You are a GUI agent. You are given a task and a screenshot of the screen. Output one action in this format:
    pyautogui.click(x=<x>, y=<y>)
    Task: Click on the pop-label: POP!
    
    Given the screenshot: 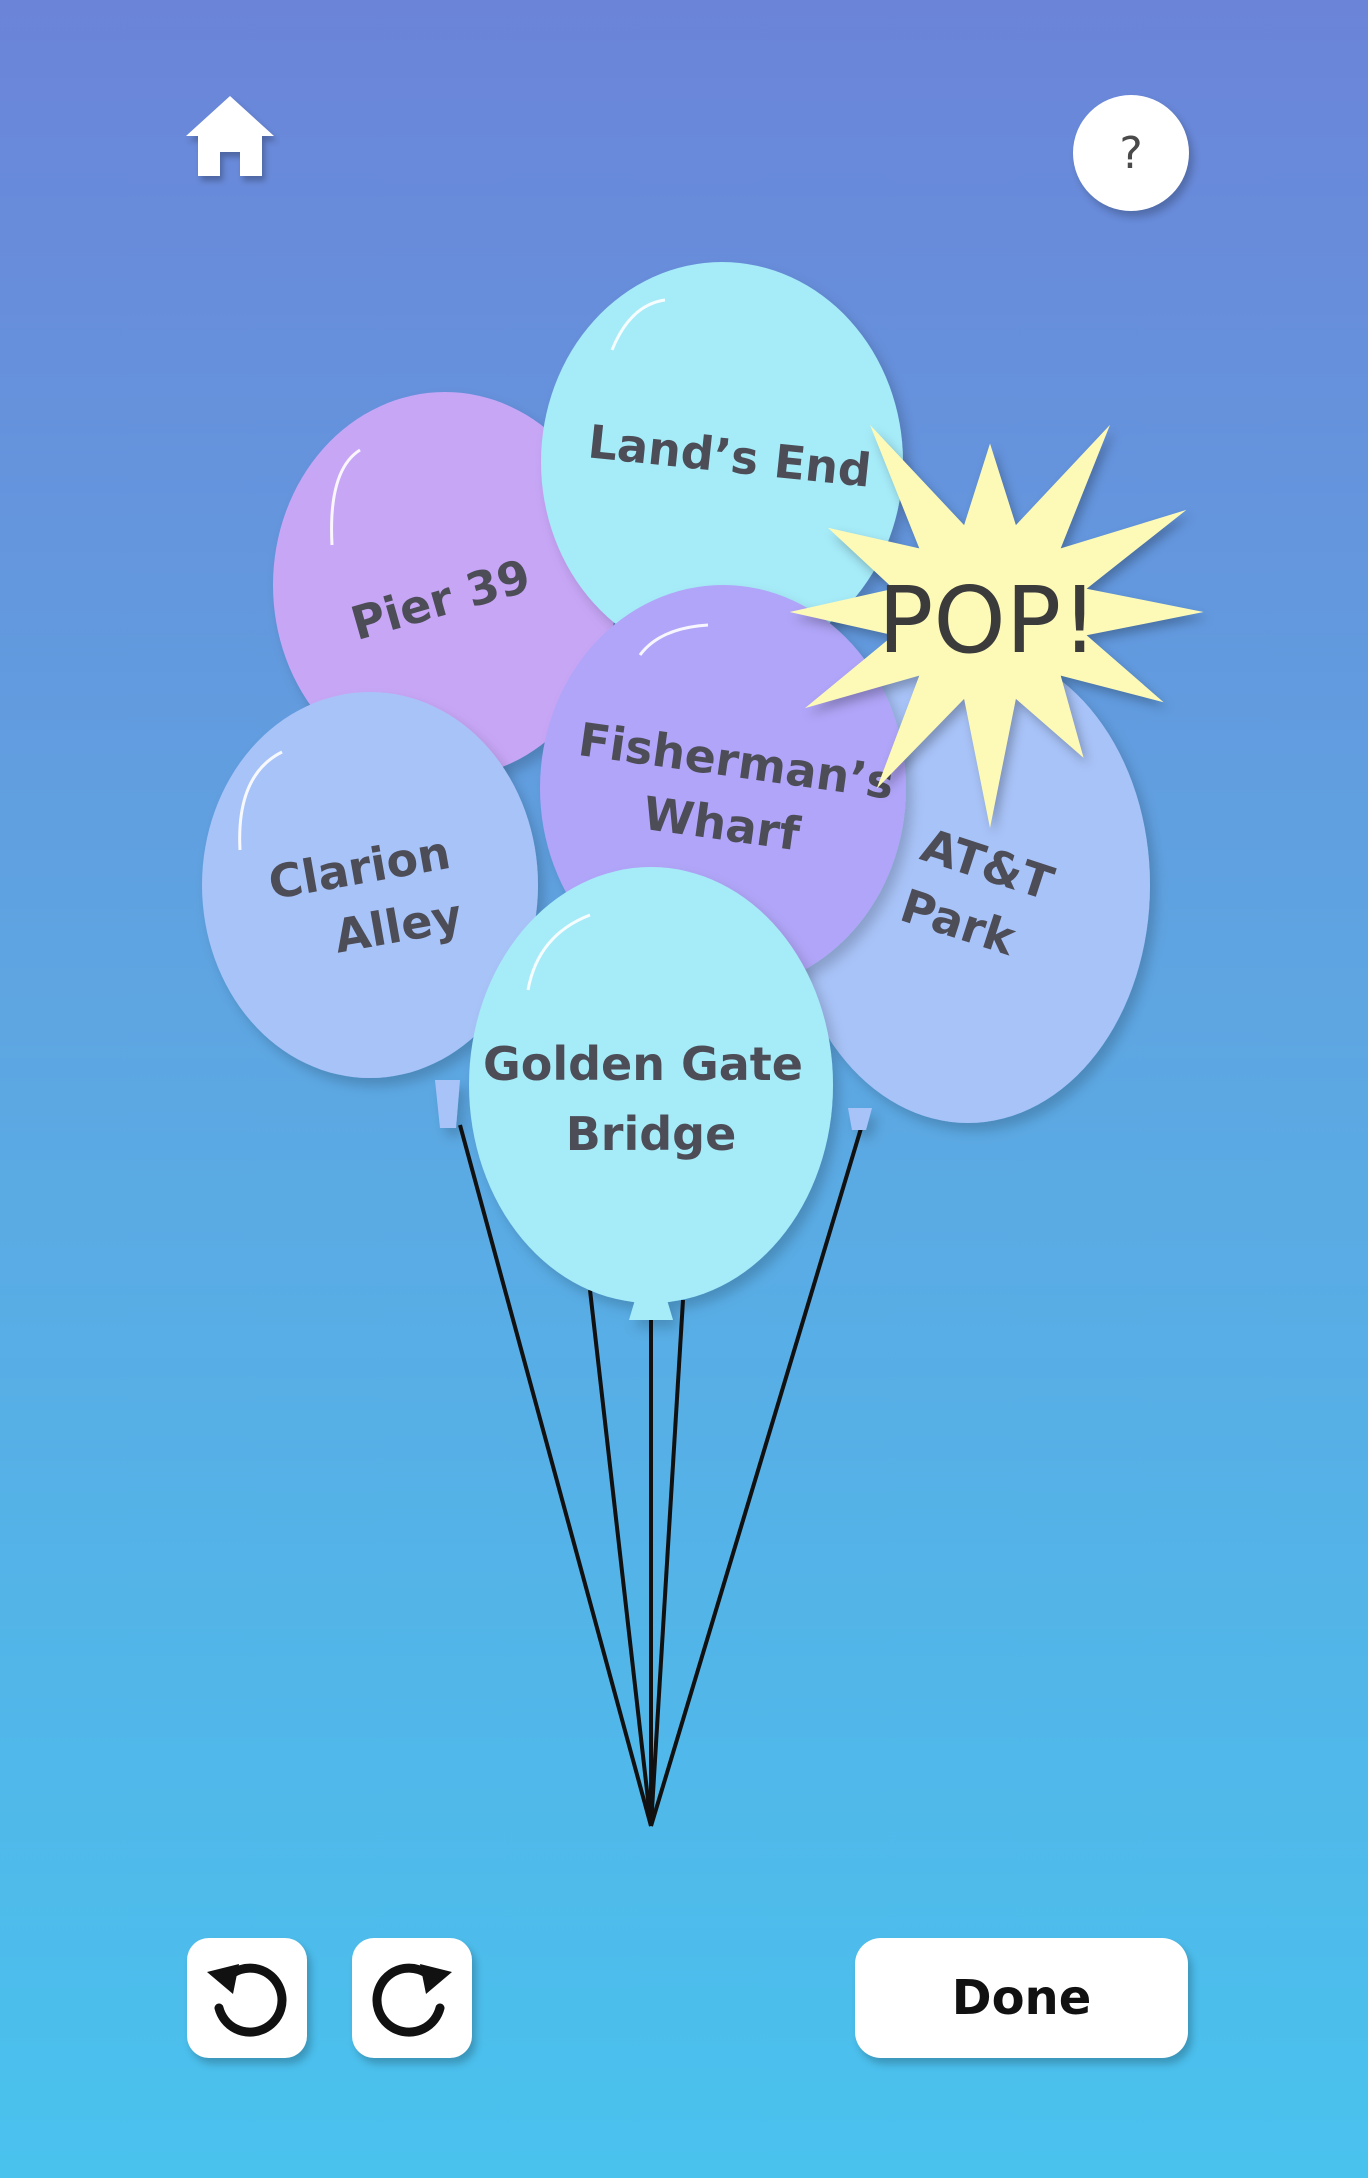 What is the action you would take?
    pyautogui.click(x=988, y=620)
    